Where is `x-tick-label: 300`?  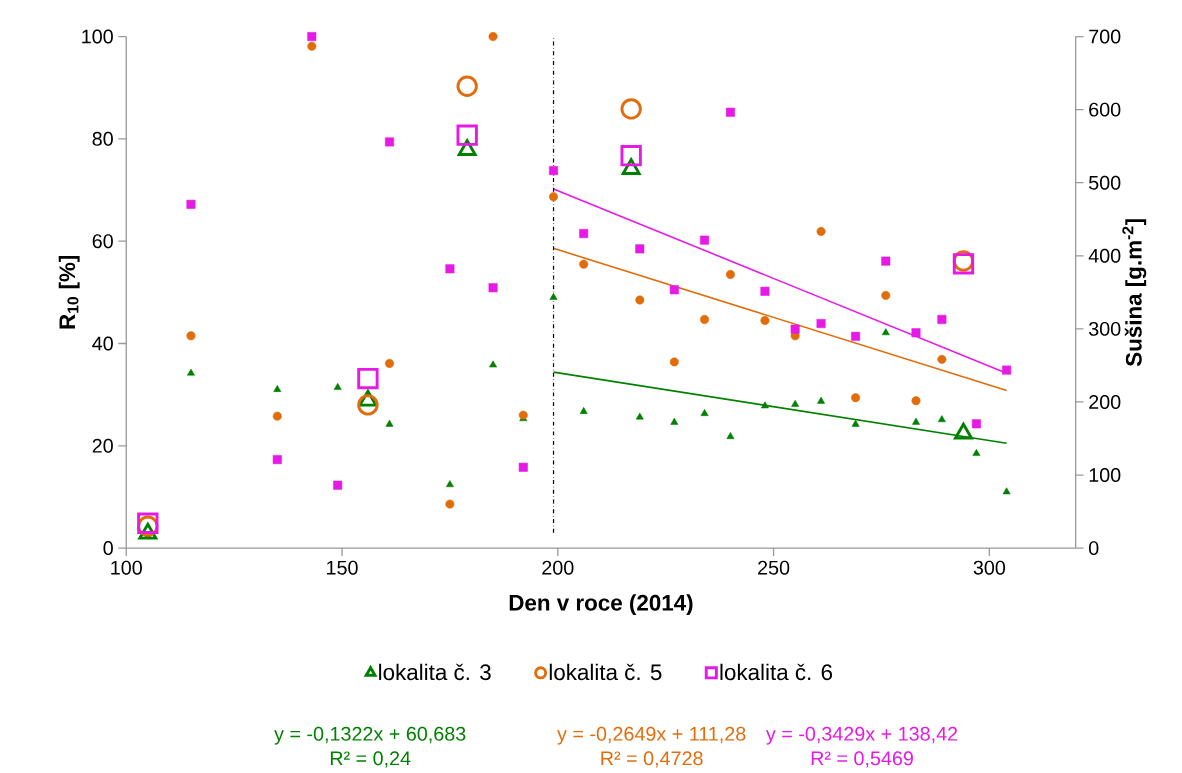
x-tick-label: 300 is located at coordinates (989, 567).